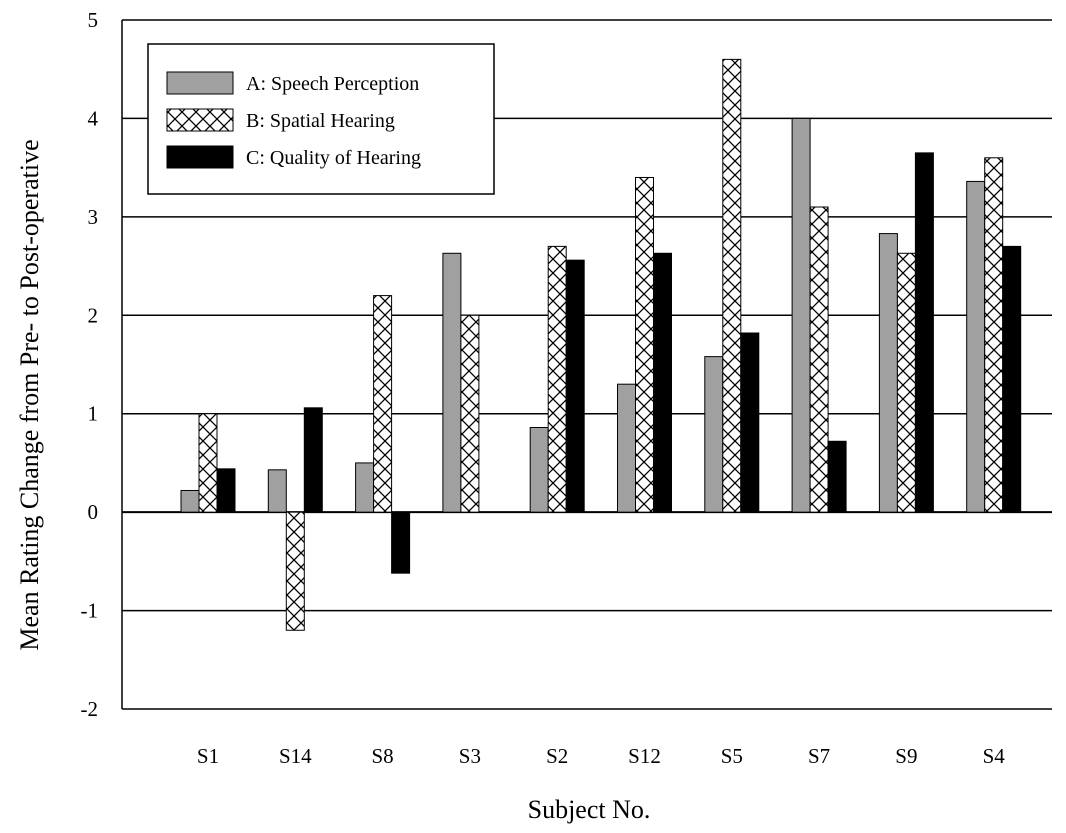 This screenshot has width=1066, height=833. Describe the element at coordinates (383, 756) in the screenshot. I see `x-tick-label: S8` at that location.